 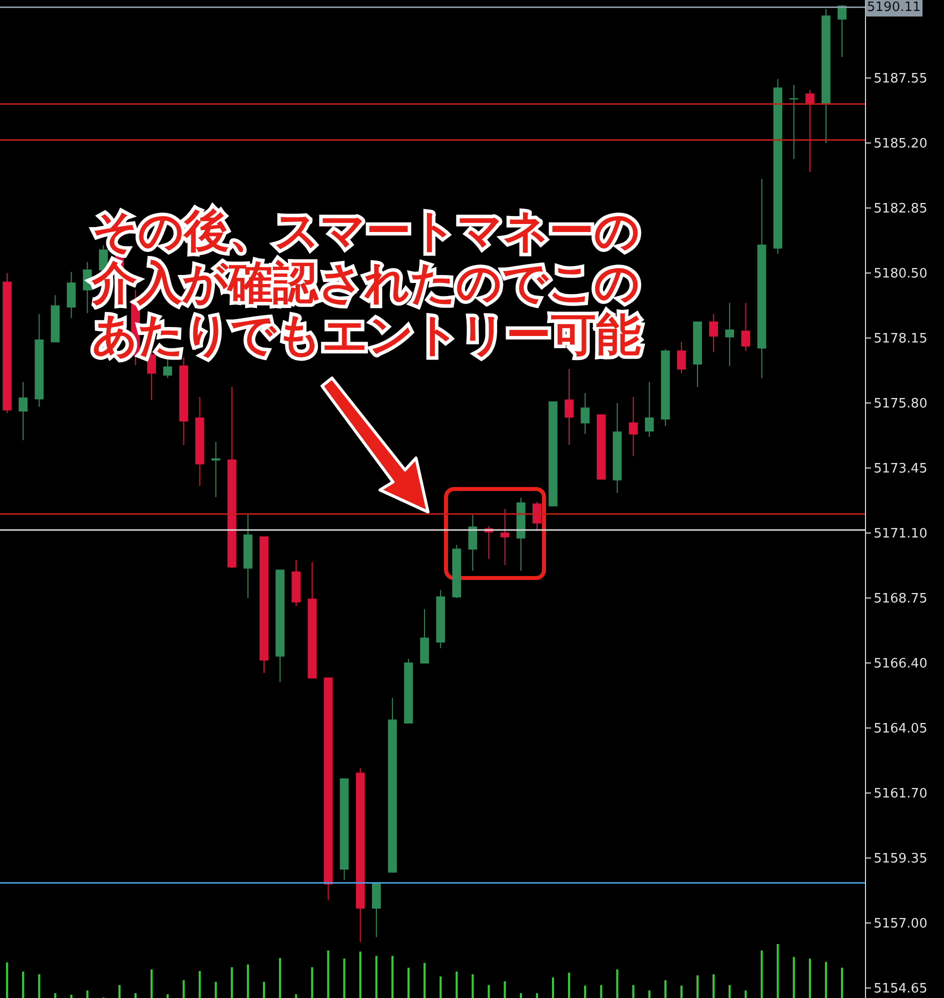 What do you see at coordinates (901, 404) in the screenshot?
I see `y-tick-label: 5175.80` at bounding box center [901, 404].